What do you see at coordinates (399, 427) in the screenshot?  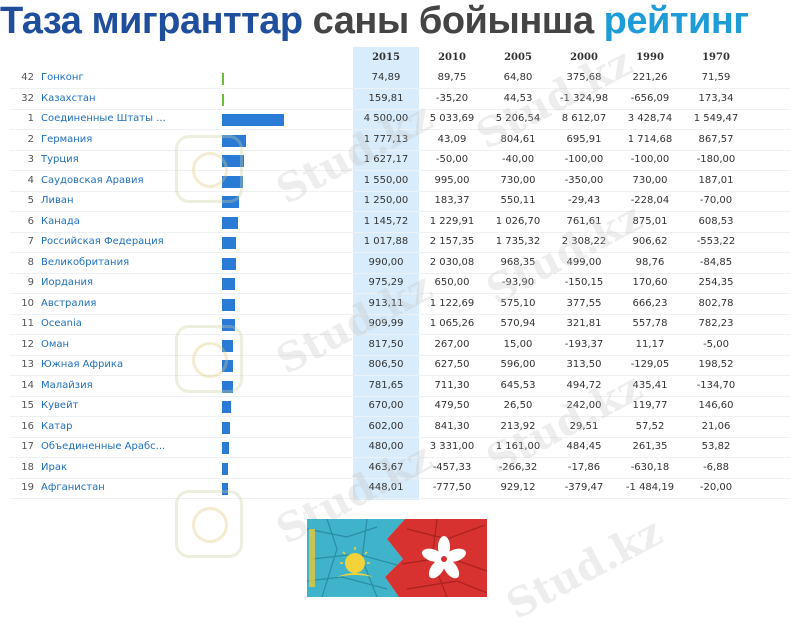 I see `table-row: 16 Катар 602,00 841,30 213,92 29,51 57,52 21,06` at bounding box center [399, 427].